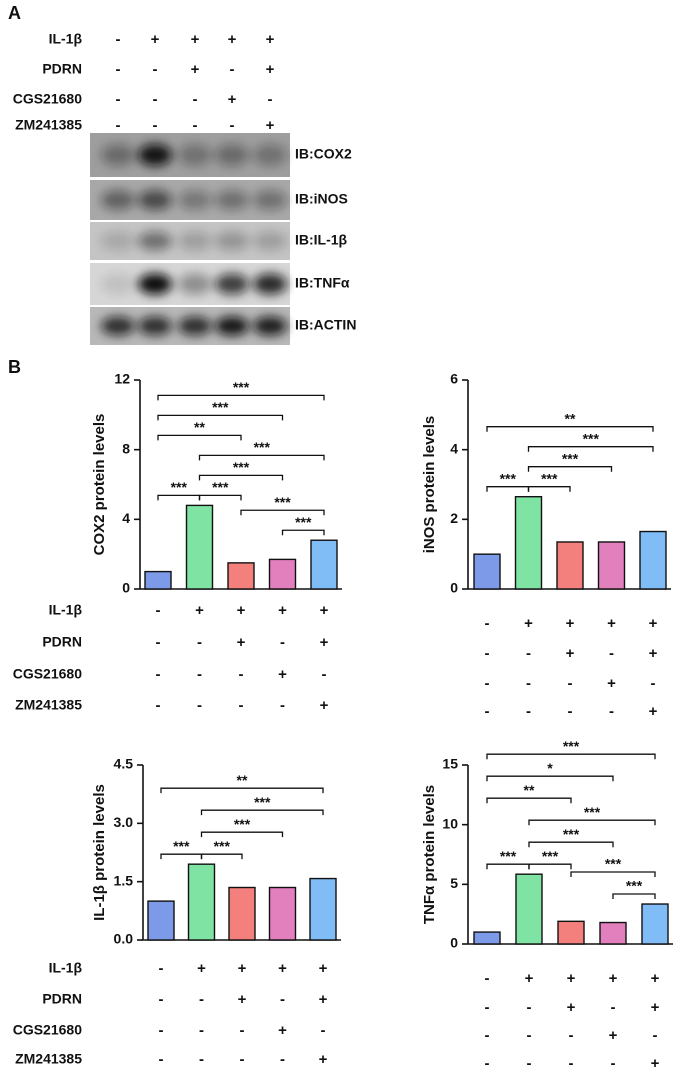 The image size is (685, 1071). I want to click on y-axis-label: iNOS protein levels, so click(429, 485).